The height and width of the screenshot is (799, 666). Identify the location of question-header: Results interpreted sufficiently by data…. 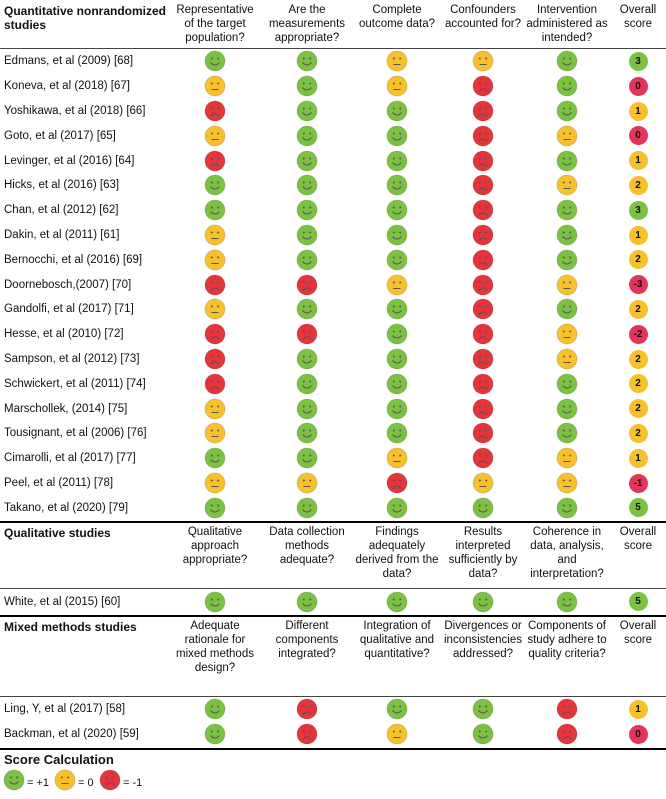
(483, 553).